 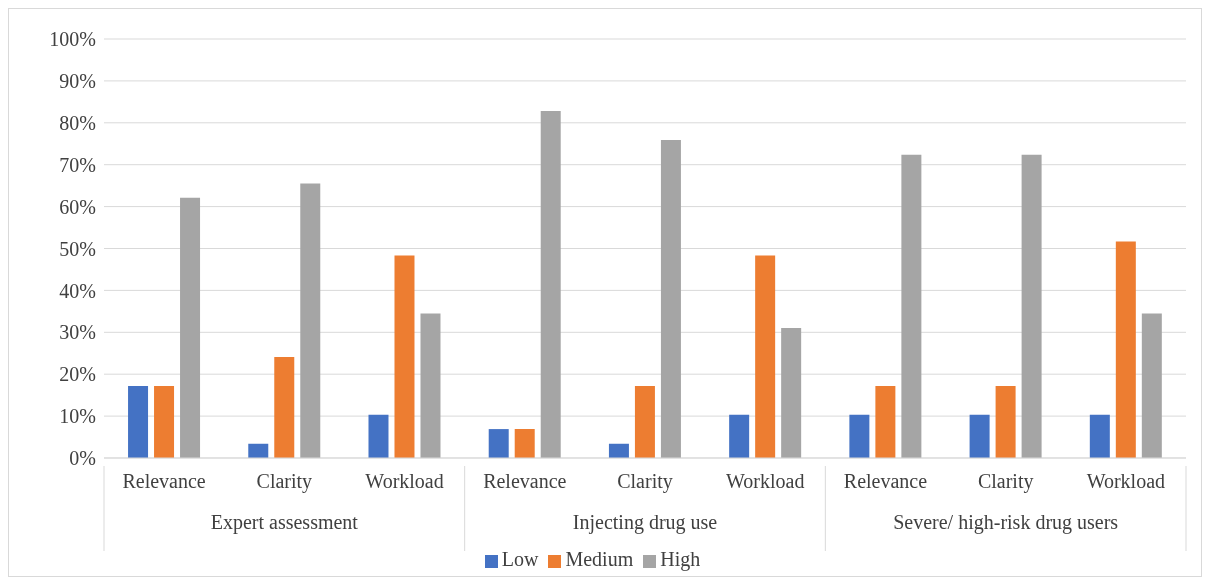 What do you see at coordinates (645, 522) in the screenshot?
I see `text: Injecting drug use` at bounding box center [645, 522].